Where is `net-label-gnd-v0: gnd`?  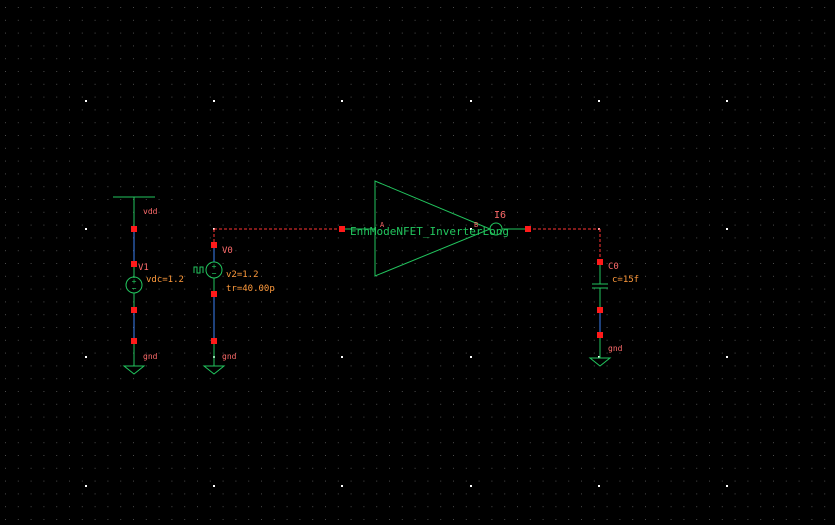 net-label-gnd-v0: gnd is located at coordinates (229, 356).